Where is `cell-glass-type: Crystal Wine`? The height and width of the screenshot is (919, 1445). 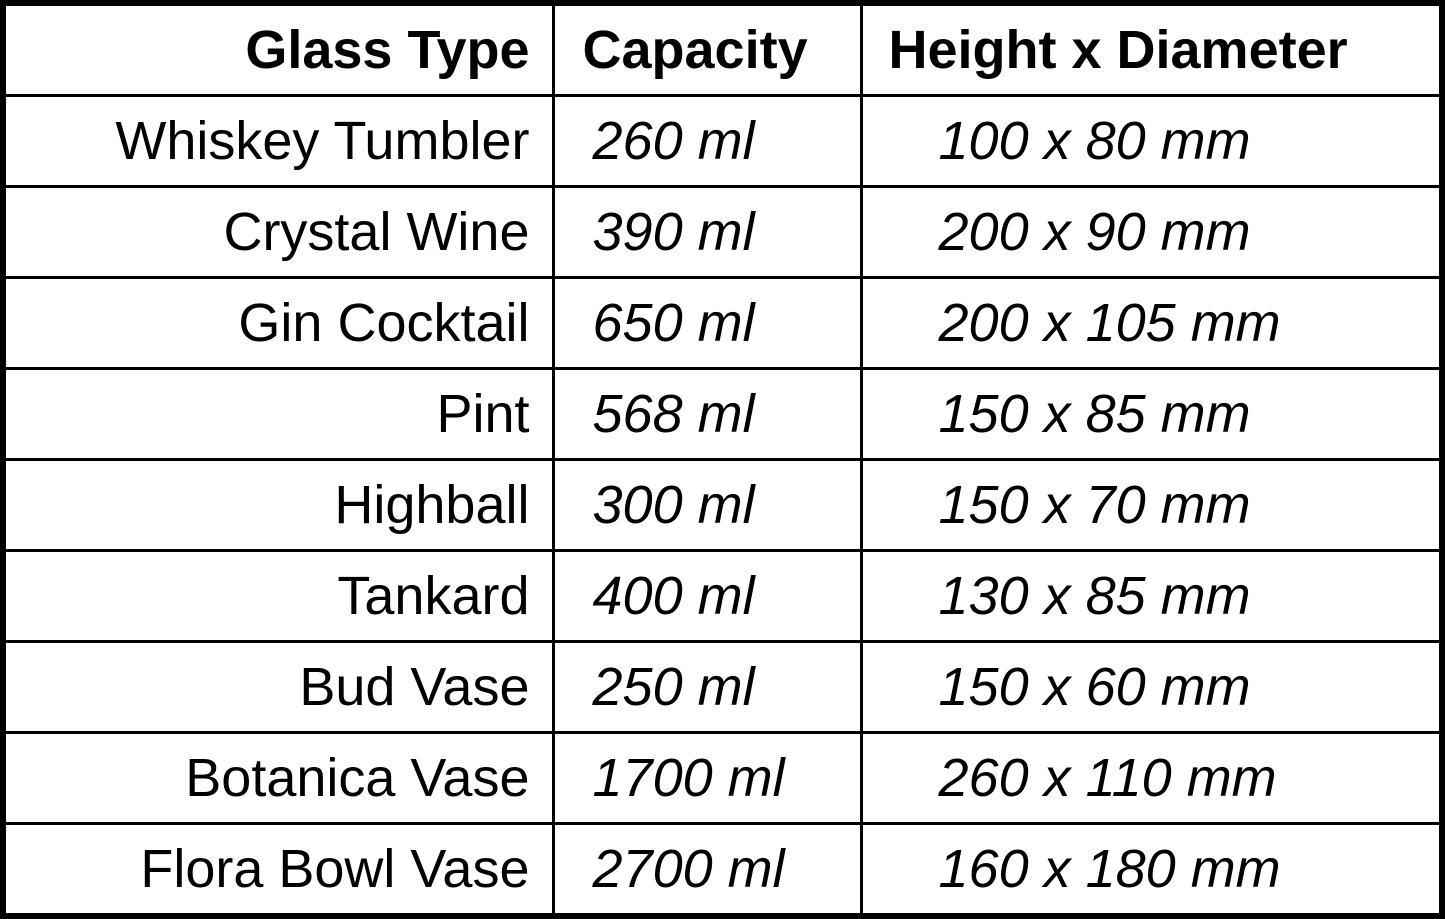
cell-glass-type: Crystal Wine is located at coordinates (278, 232).